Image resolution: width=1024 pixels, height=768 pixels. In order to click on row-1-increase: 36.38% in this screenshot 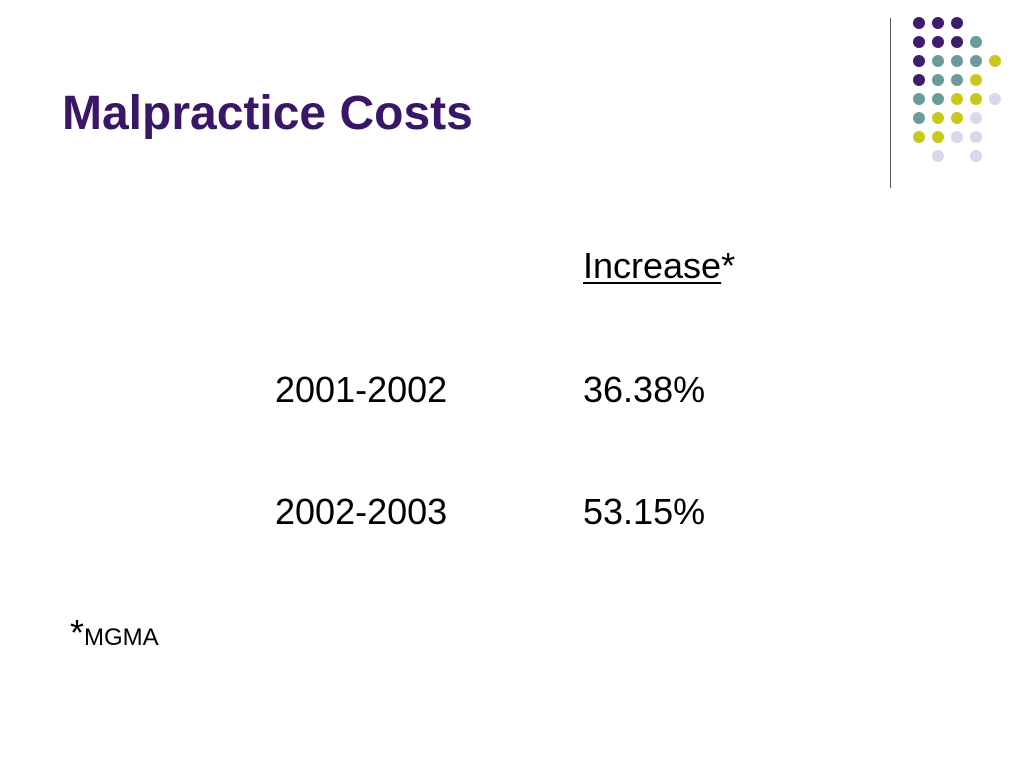, I will do `click(644, 389)`.